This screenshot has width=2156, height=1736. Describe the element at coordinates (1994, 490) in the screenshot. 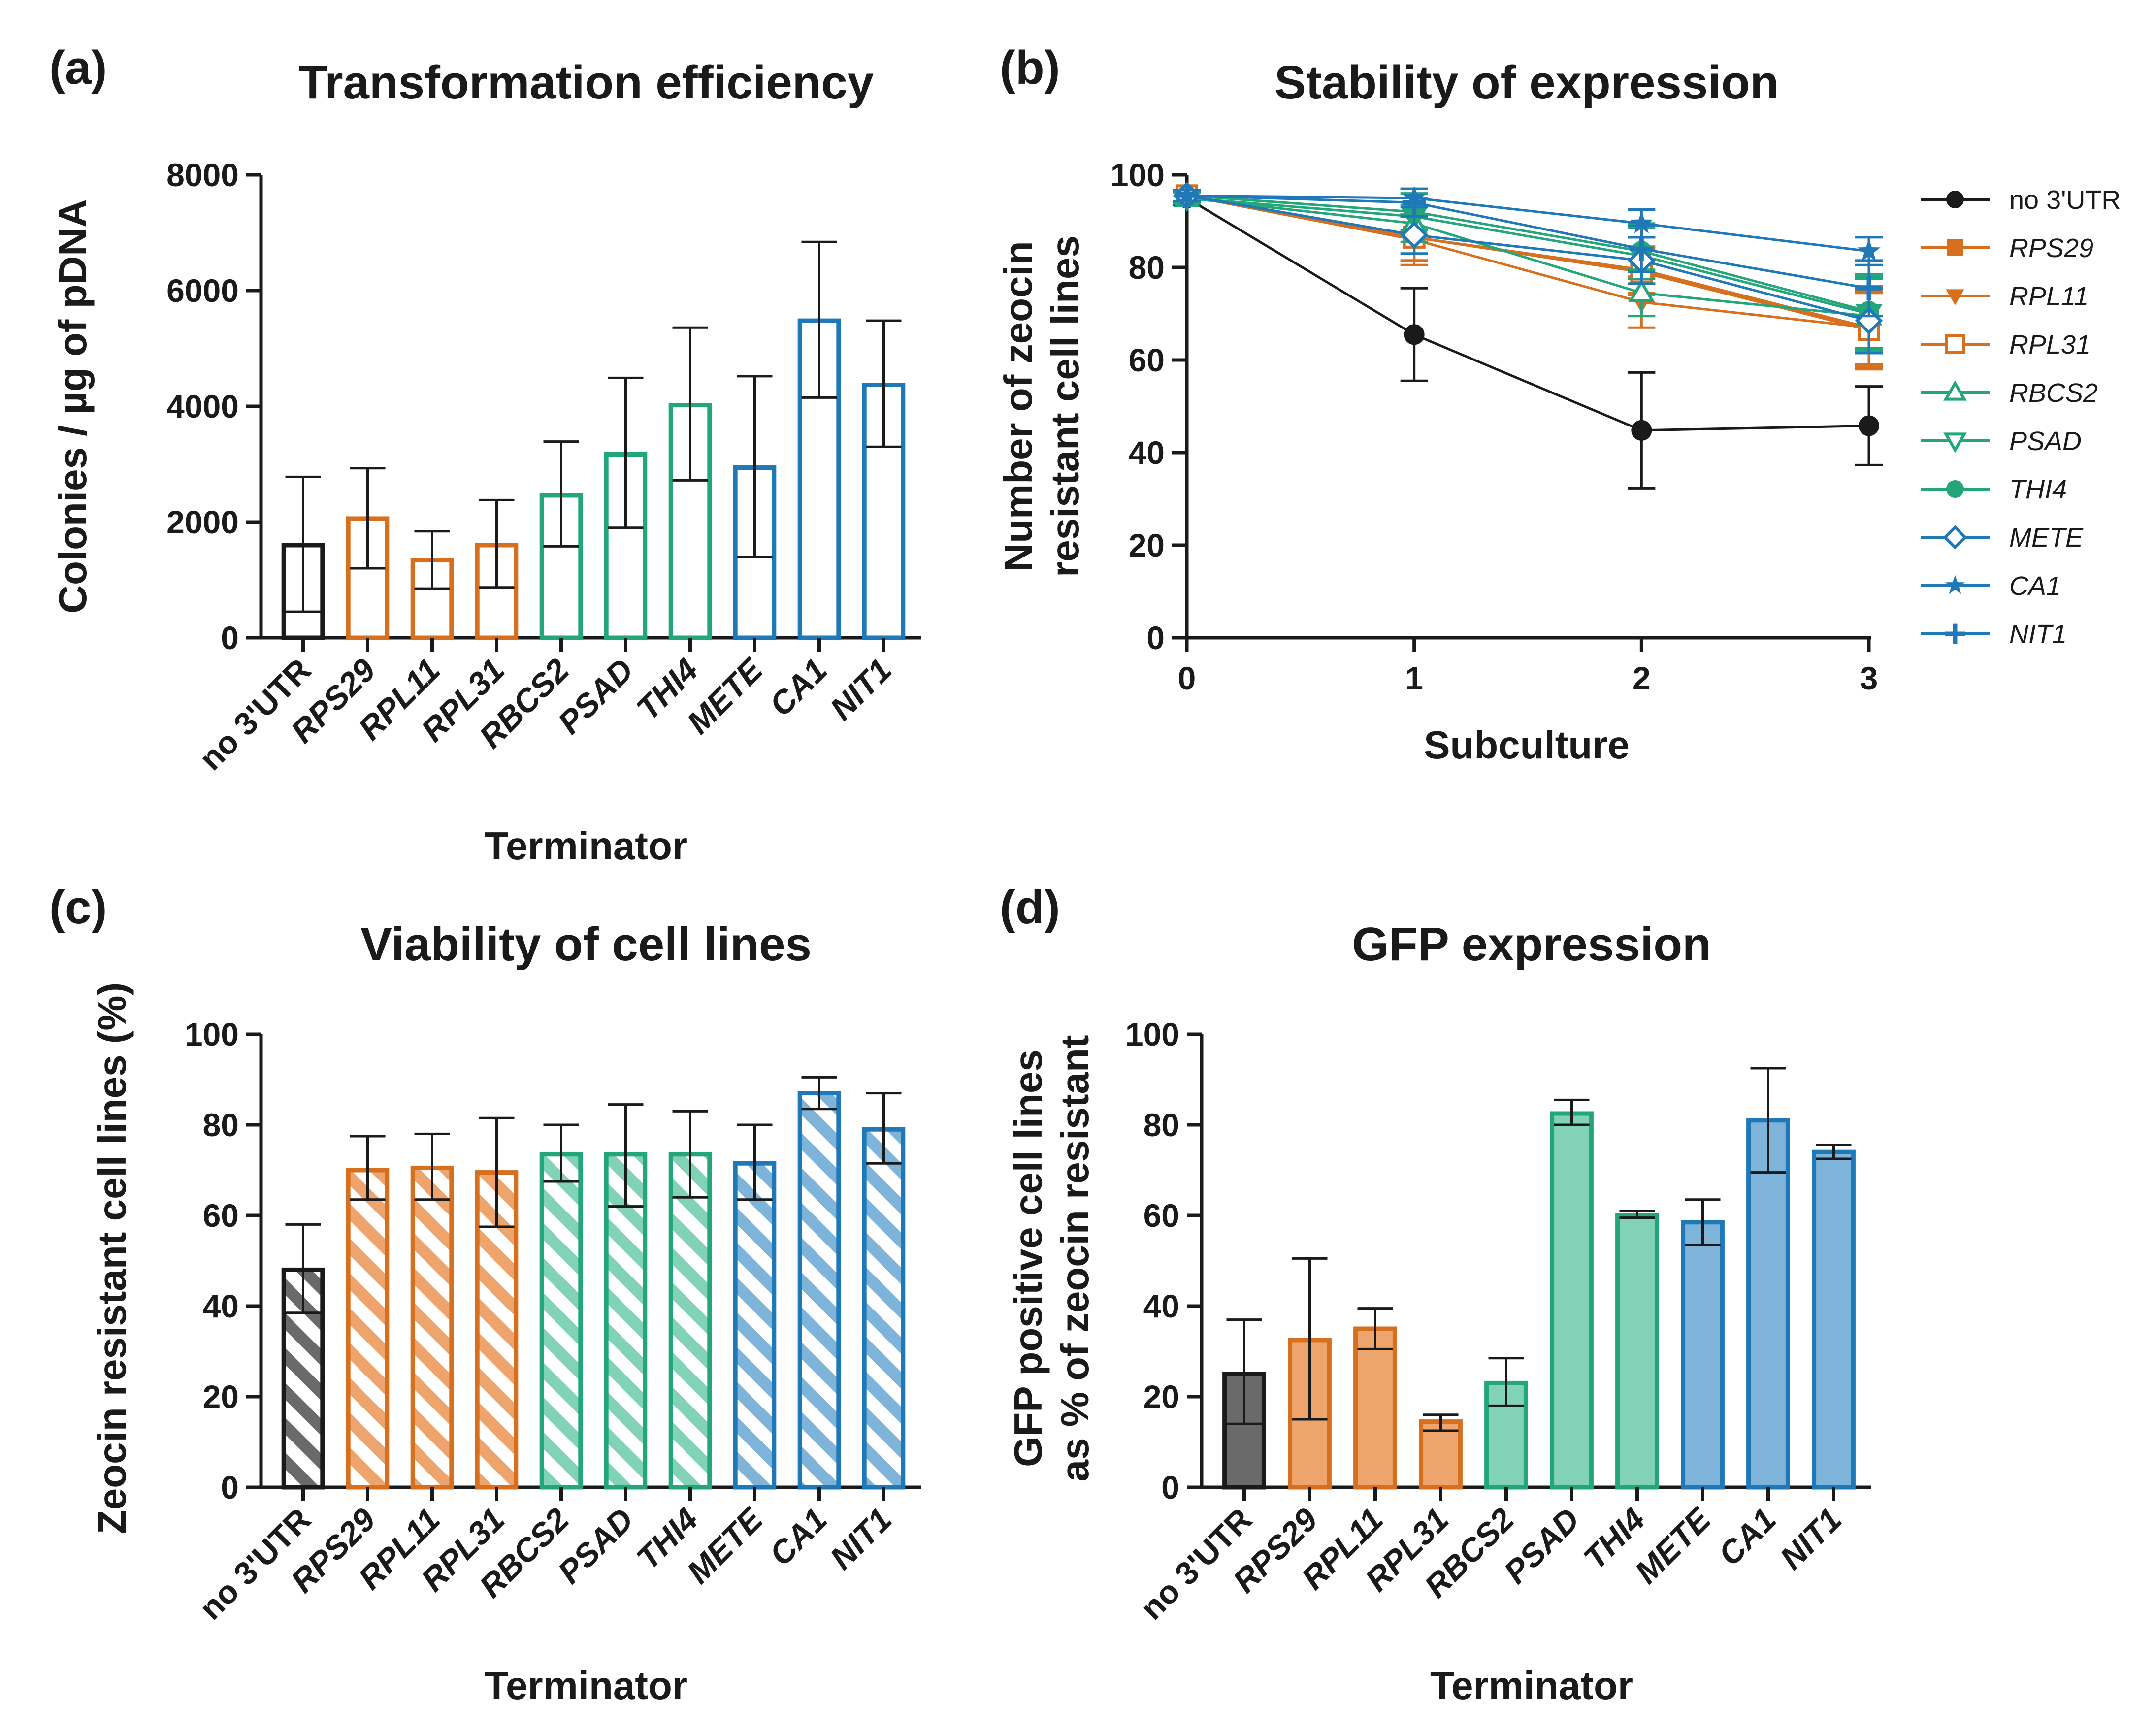

I see `legend-item: THI4` at that location.